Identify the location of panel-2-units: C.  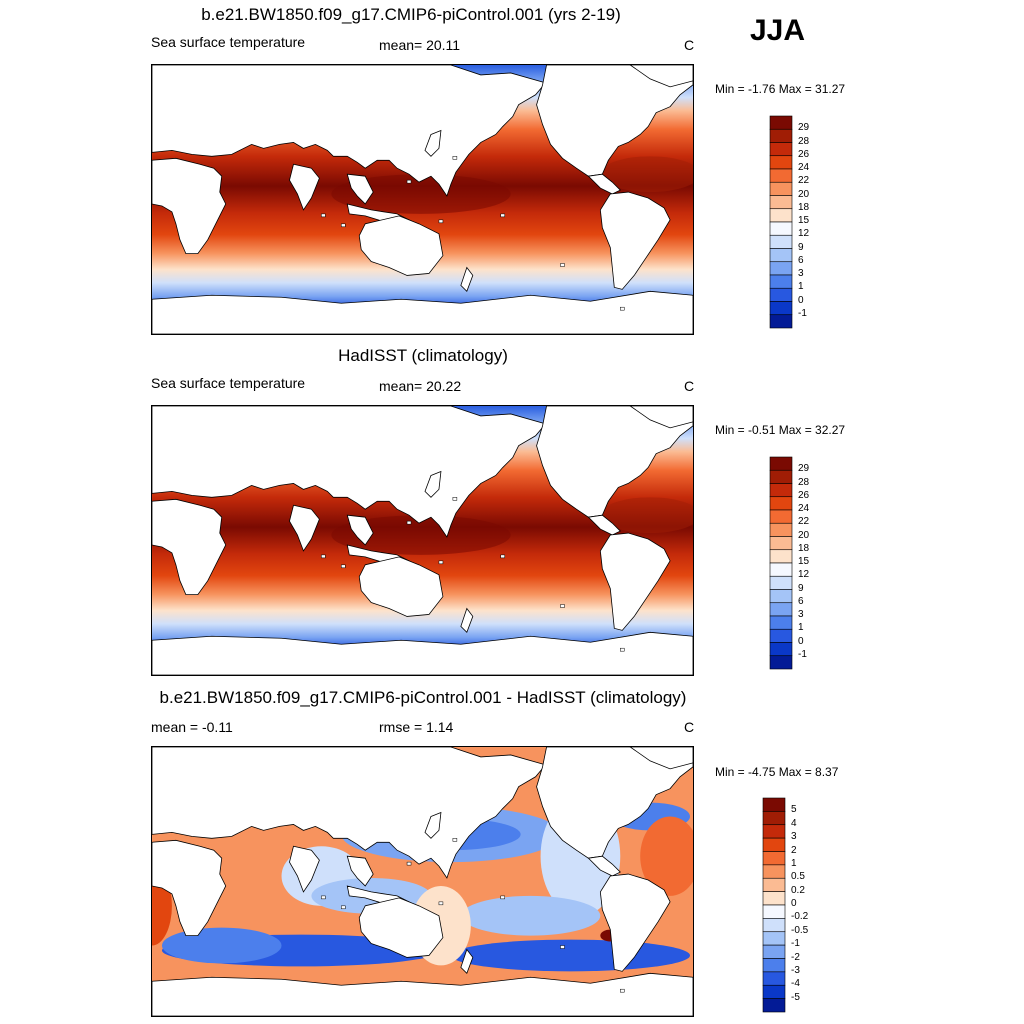
(689, 386).